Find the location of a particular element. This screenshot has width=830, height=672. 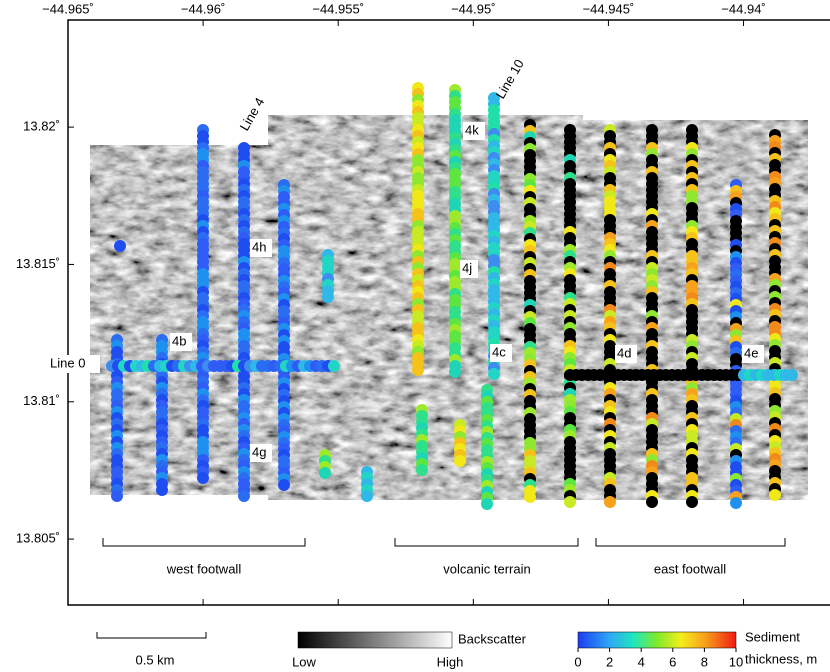

x-tick-label: −44.94˚ is located at coordinates (743, 8).